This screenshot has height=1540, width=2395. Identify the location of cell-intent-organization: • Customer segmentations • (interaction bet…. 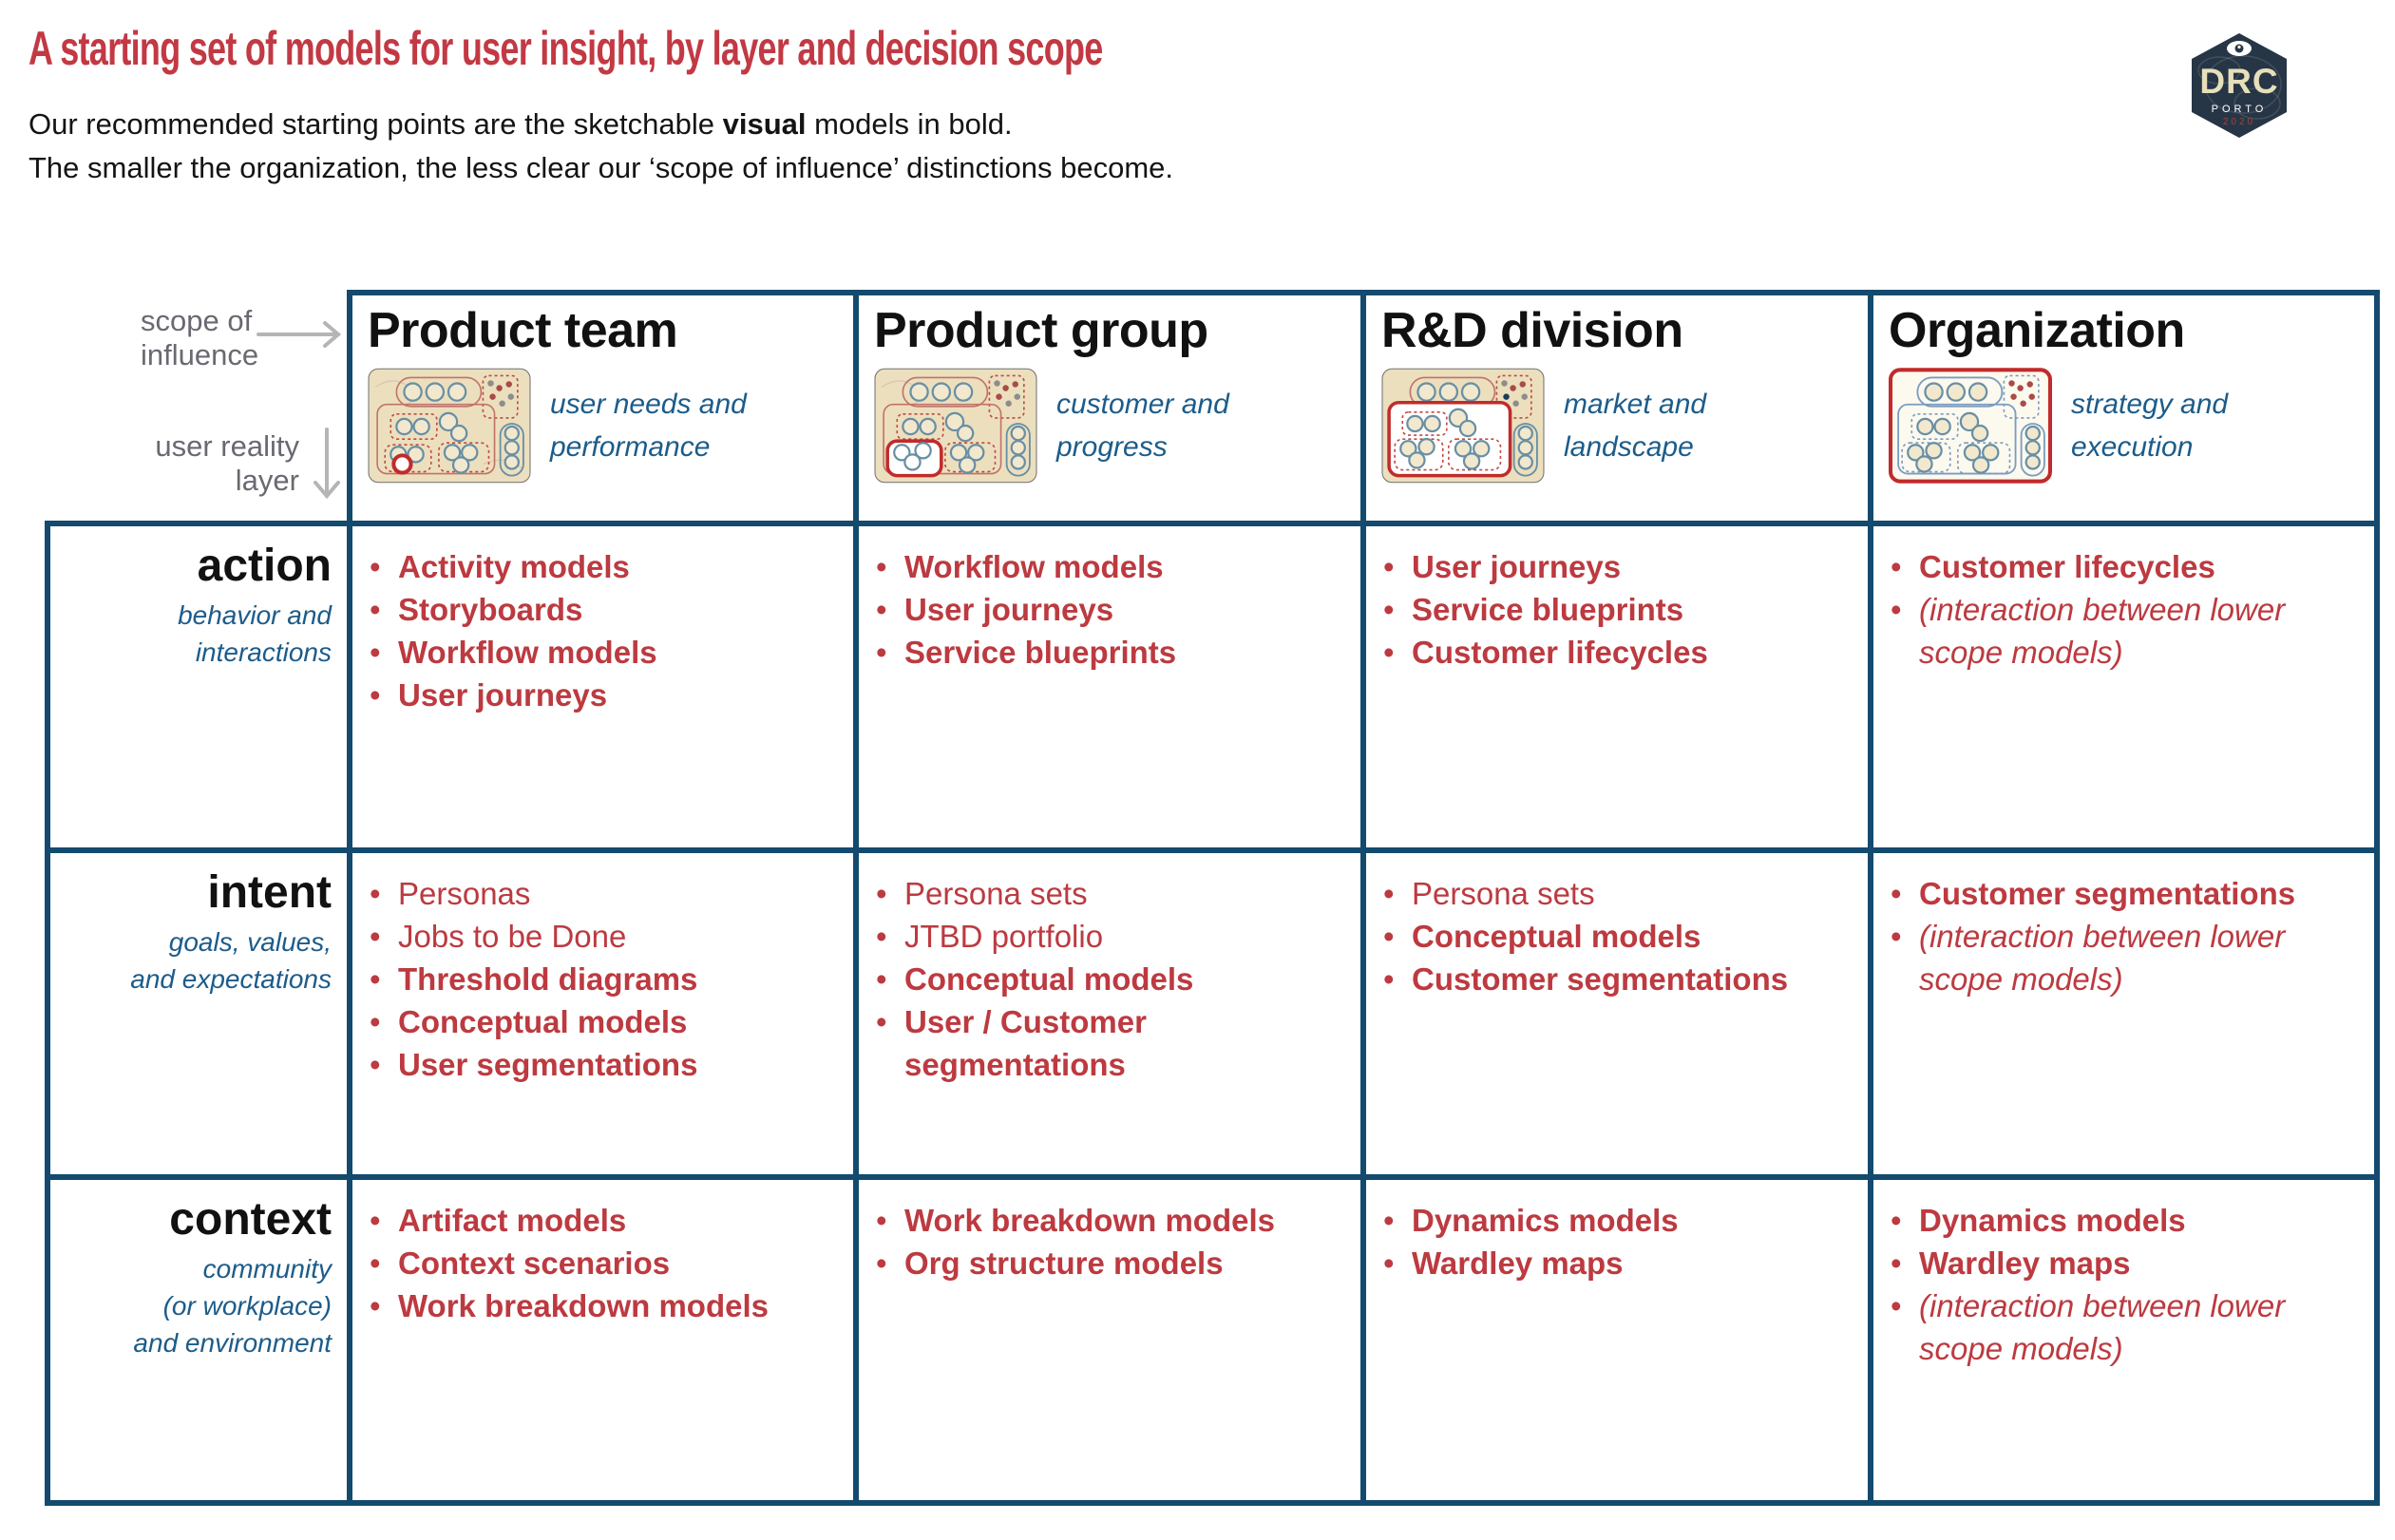
(2123, 1013).